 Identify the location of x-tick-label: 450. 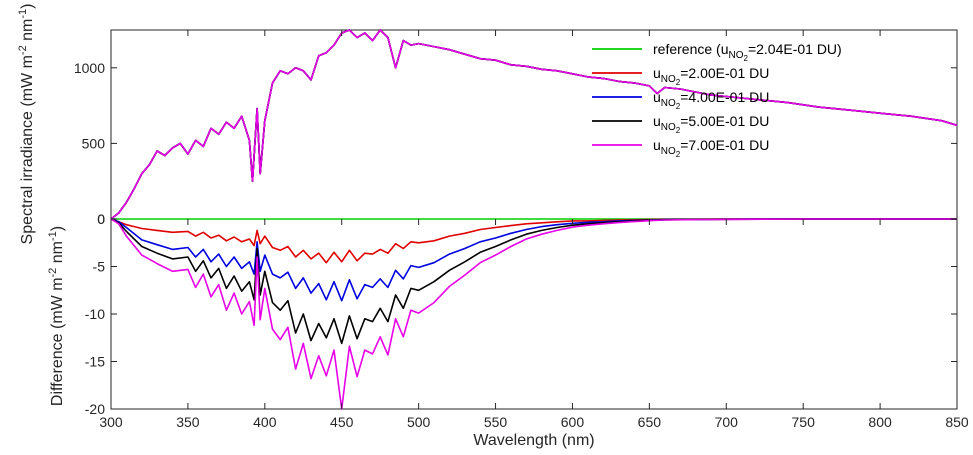
(342, 422).